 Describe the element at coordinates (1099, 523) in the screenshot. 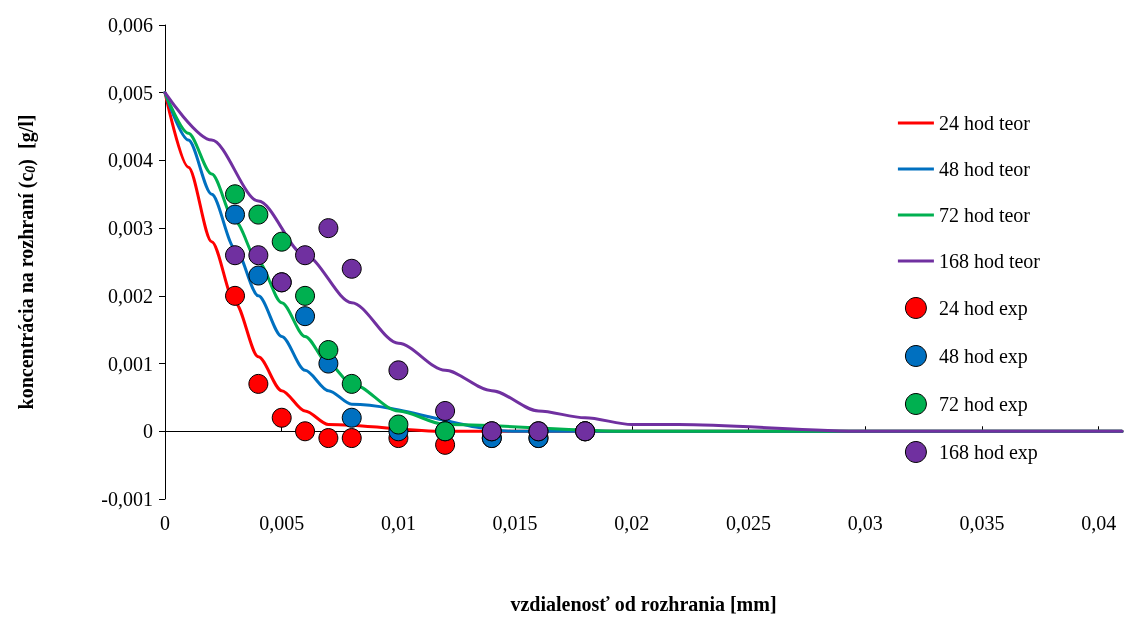

I see `x-tick-label: 0,04` at that location.